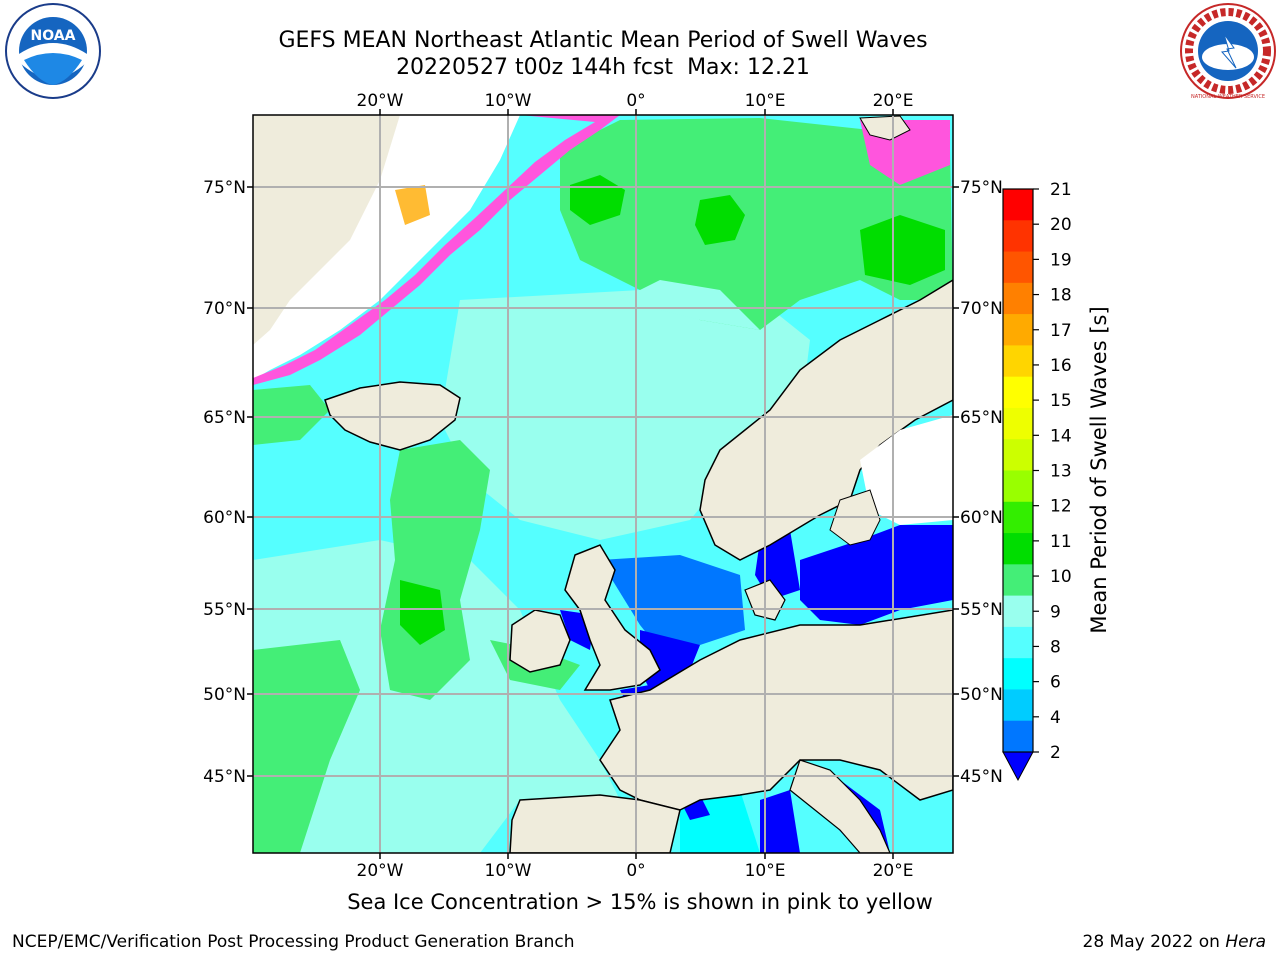 Image resolution: width=1280 pixels, height=960 pixels. Describe the element at coordinates (380, 871) in the screenshot. I see `lon-label-bottom: 20°W` at that location.